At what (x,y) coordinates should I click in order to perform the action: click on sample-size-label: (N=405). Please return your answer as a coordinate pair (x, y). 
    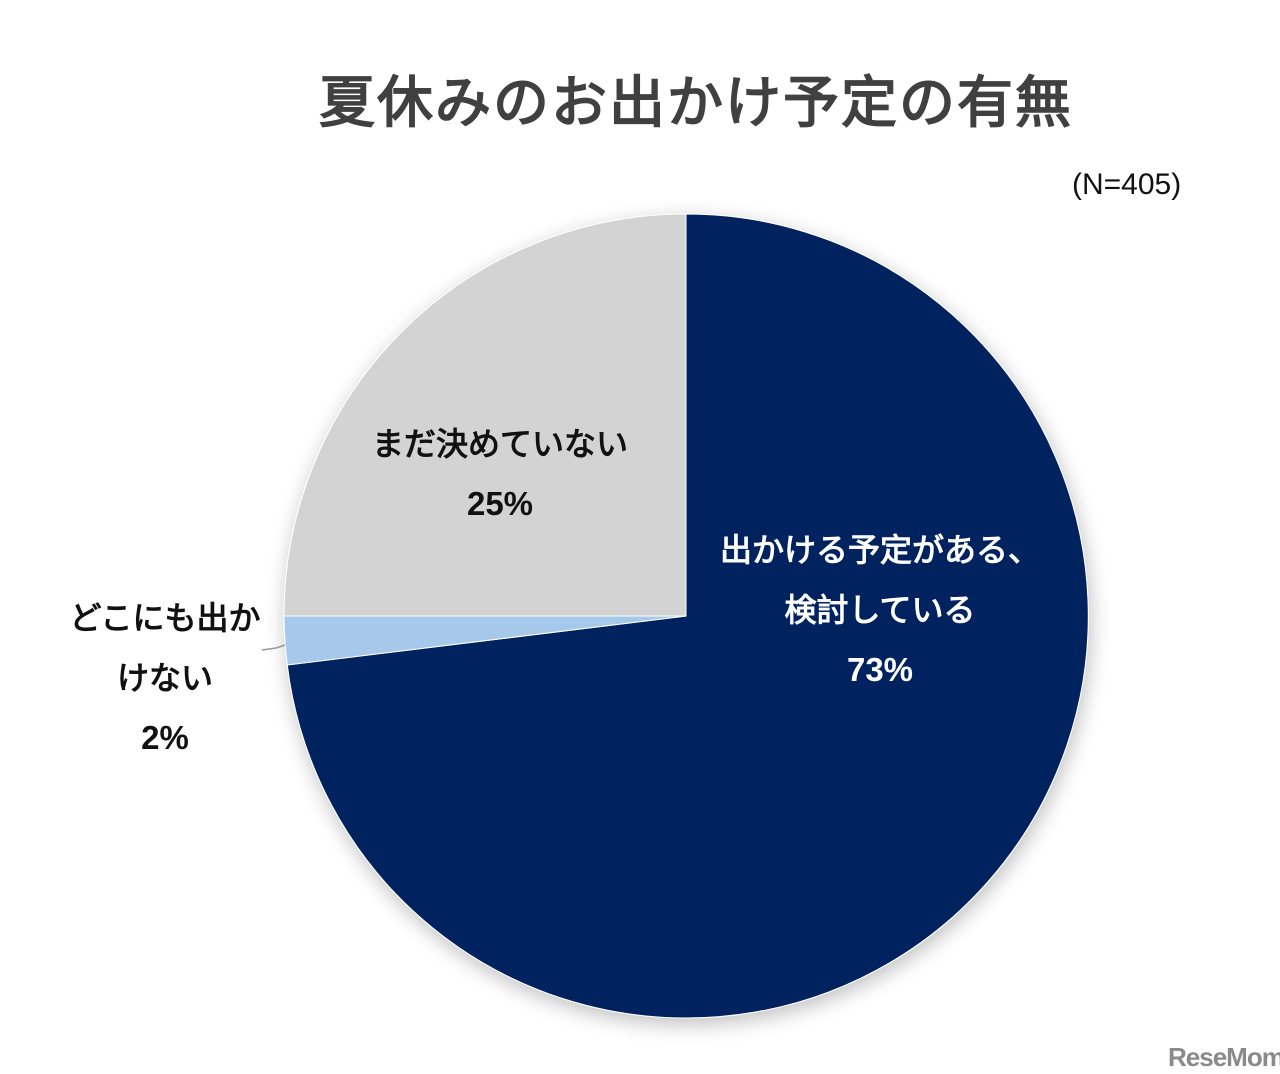
    Looking at the image, I should click on (1127, 184).